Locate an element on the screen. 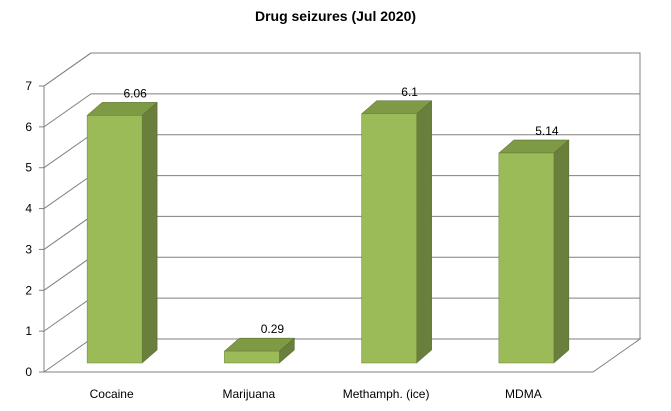 Image resolution: width=671 pixels, height=411 pixels. y-tick-label: 1 is located at coordinates (28, 331).